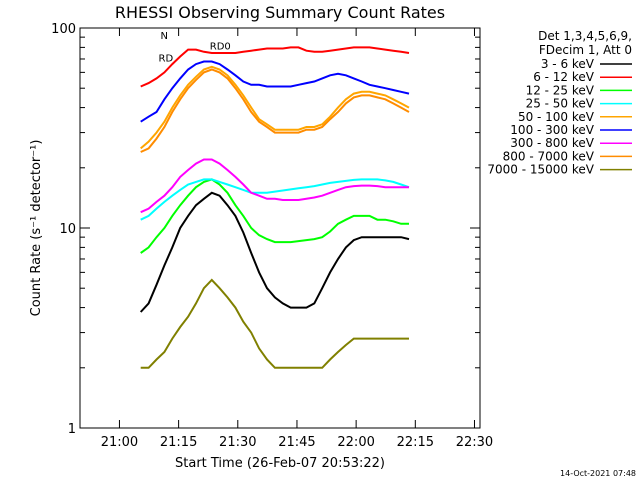 This screenshot has width=640, height=480. What do you see at coordinates (36, 228) in the screenshot?
I see `y-axis-label: Count Rate (s⁻¹ detector⁻¹)` at bounding box center [36, 228].